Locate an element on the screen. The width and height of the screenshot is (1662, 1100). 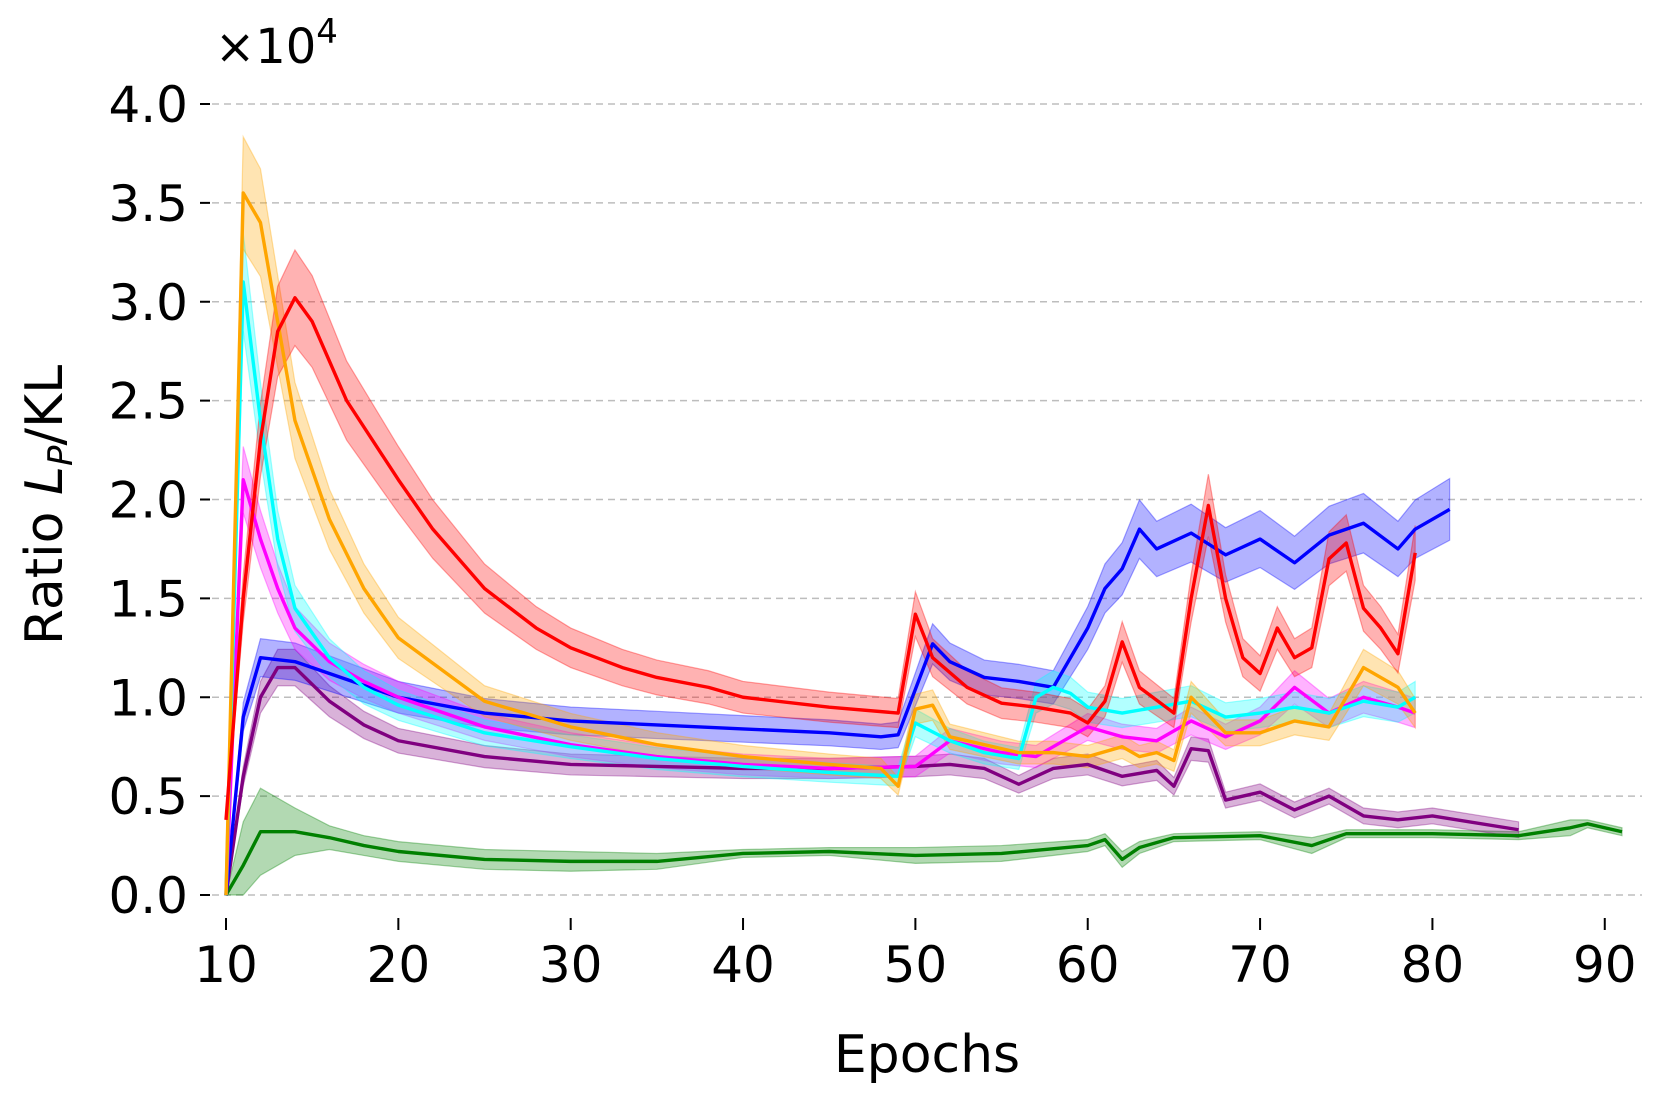
x-tick-label: 60 is located at coordinates (1088, 965).